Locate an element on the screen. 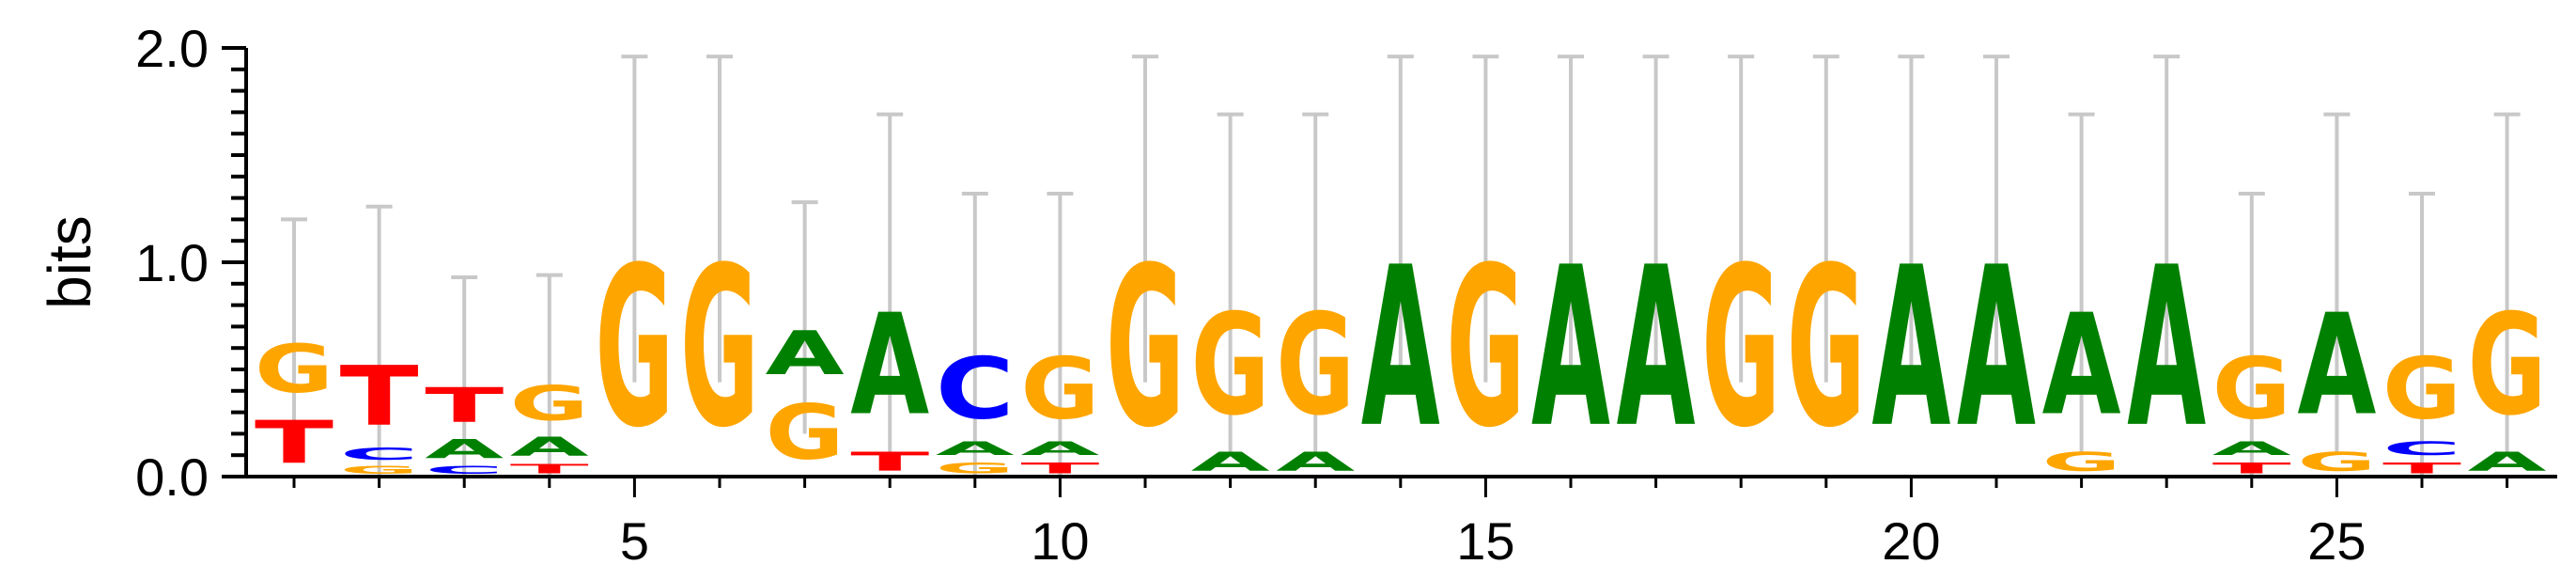 This screenshot has height=580, width=2576. x-tick-label: 15 is located at coordinates (1485, 541).